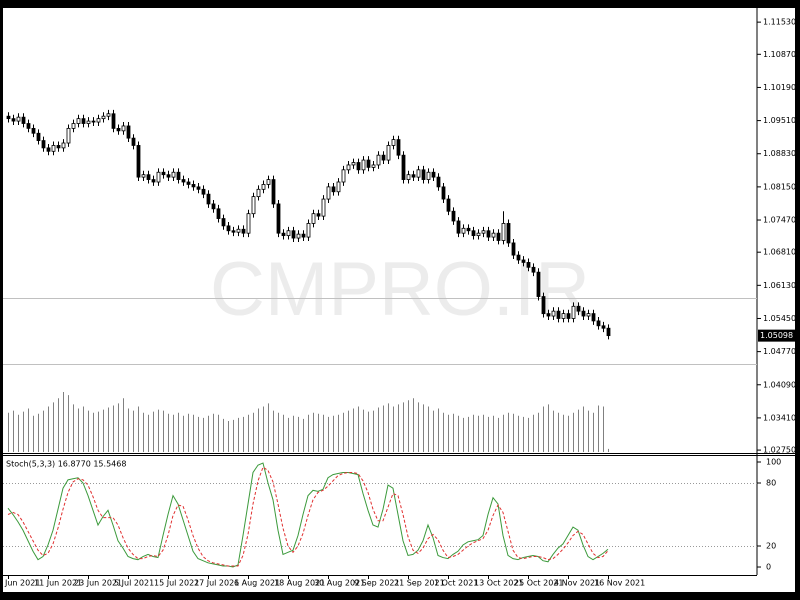 This screenshot has height=600, width=800. What do you see at coordinates (779, 417) in the screenshot?
I see `y-tick-label: 1.03410` at bounding box center [779, 417].